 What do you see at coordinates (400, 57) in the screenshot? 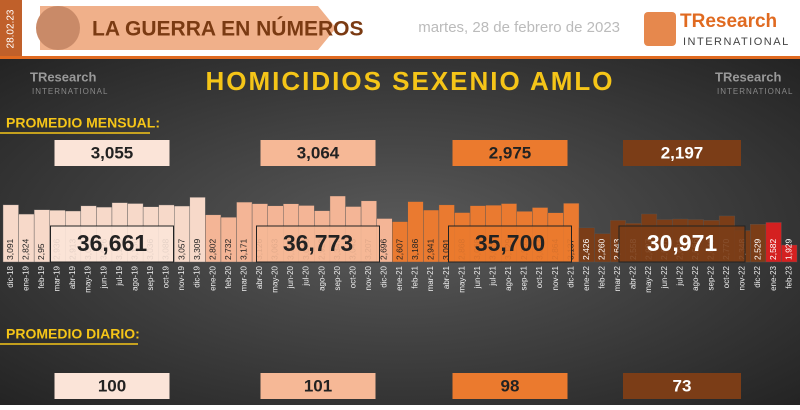
I see `header-line` at bounding box center [400, 57].